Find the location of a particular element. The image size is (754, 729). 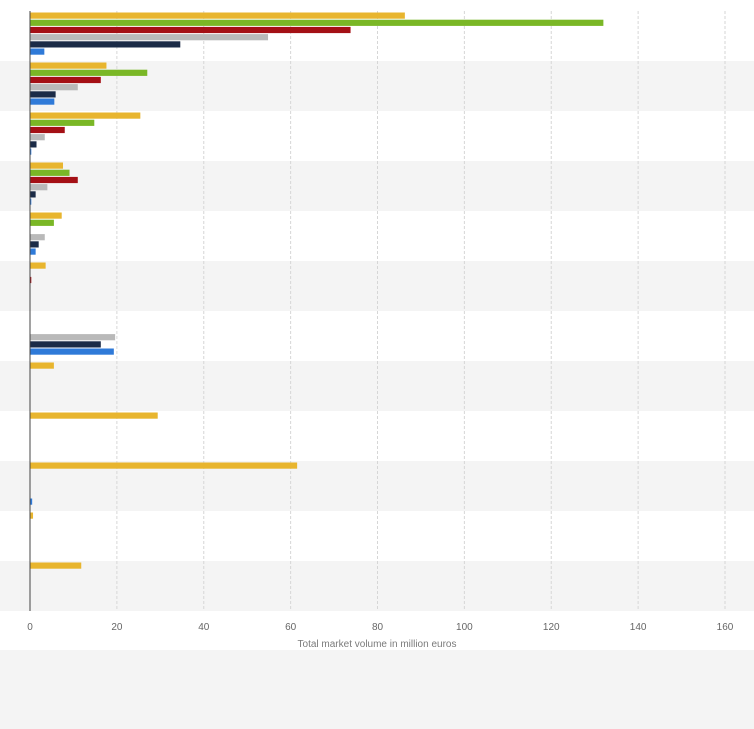

x-tick-label: 40 is located at coordinates (204, 627).